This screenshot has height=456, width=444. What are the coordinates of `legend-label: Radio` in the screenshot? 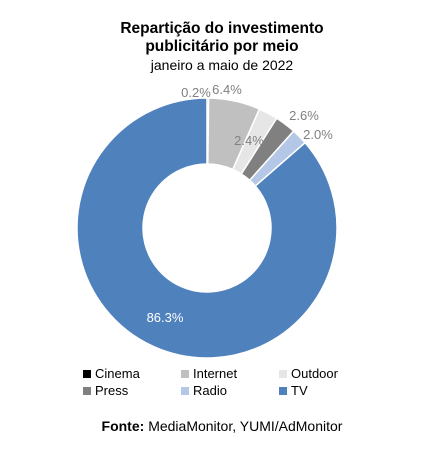 It's located at (210, 390).